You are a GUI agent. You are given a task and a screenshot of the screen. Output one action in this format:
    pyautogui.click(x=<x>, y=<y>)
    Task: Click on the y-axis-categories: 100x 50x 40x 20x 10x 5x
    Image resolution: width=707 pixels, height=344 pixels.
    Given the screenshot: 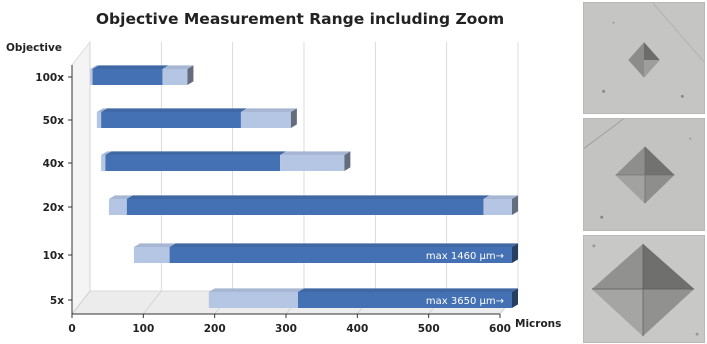 What is the action you would take?
    pyautogui.click(x=53, y=189)
    